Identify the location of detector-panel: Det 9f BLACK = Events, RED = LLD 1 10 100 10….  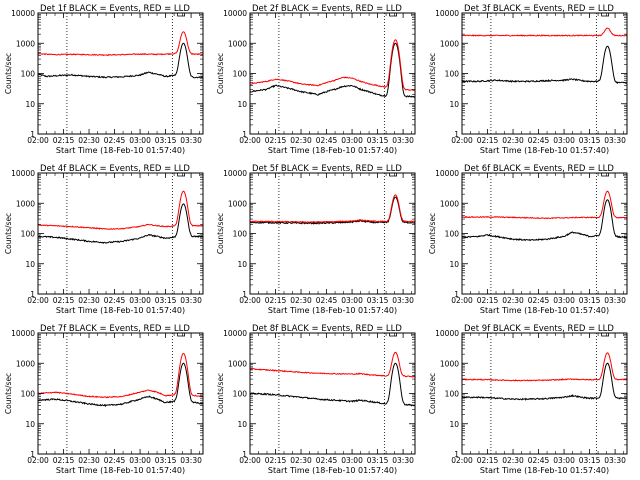
(528, 399).